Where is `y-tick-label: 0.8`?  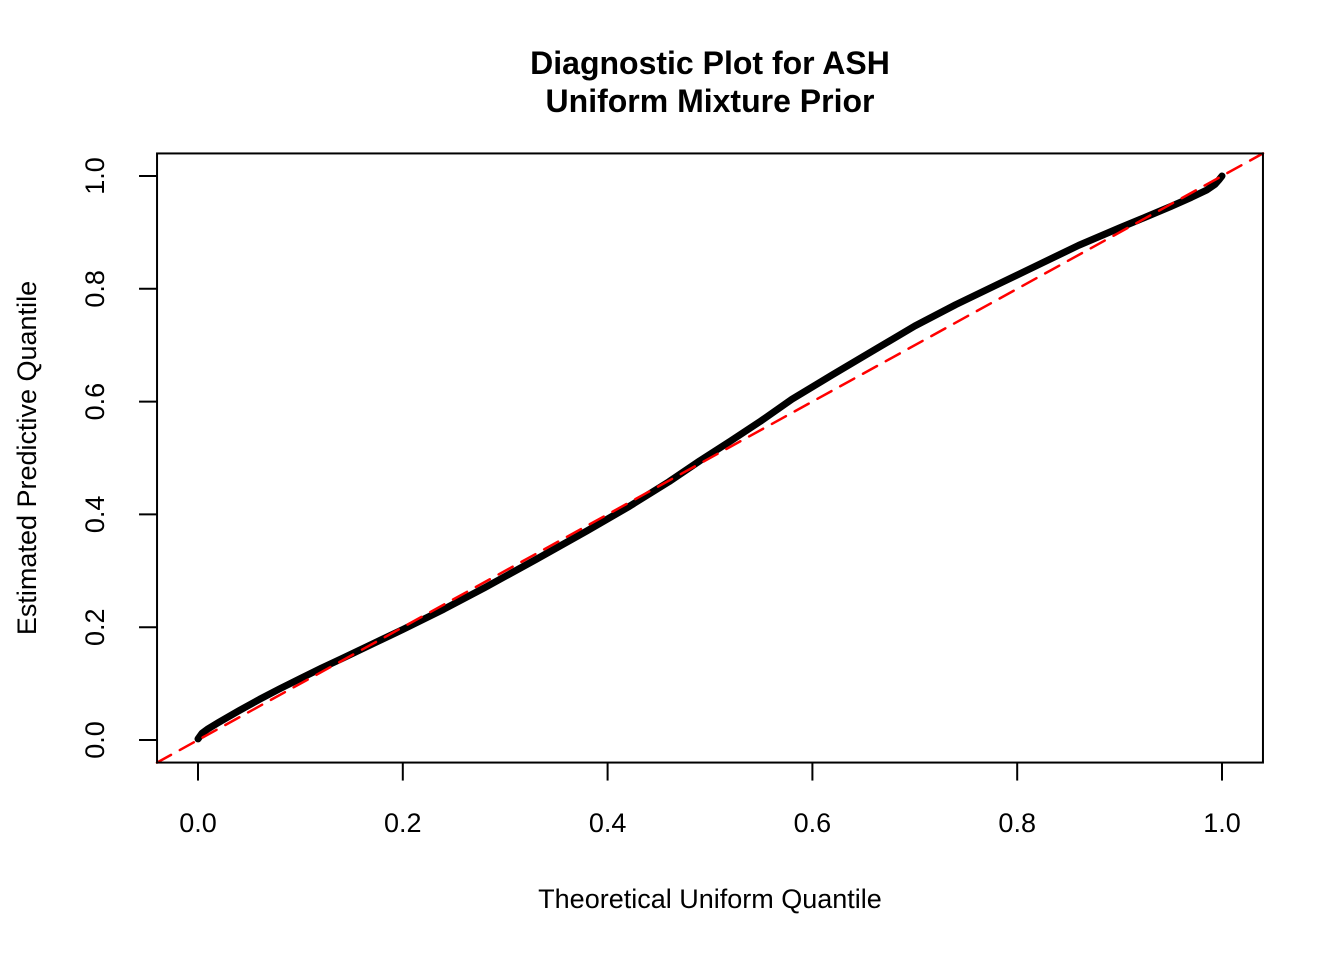
y-tick-label: 0.8 is located at coordinates (95, 289).